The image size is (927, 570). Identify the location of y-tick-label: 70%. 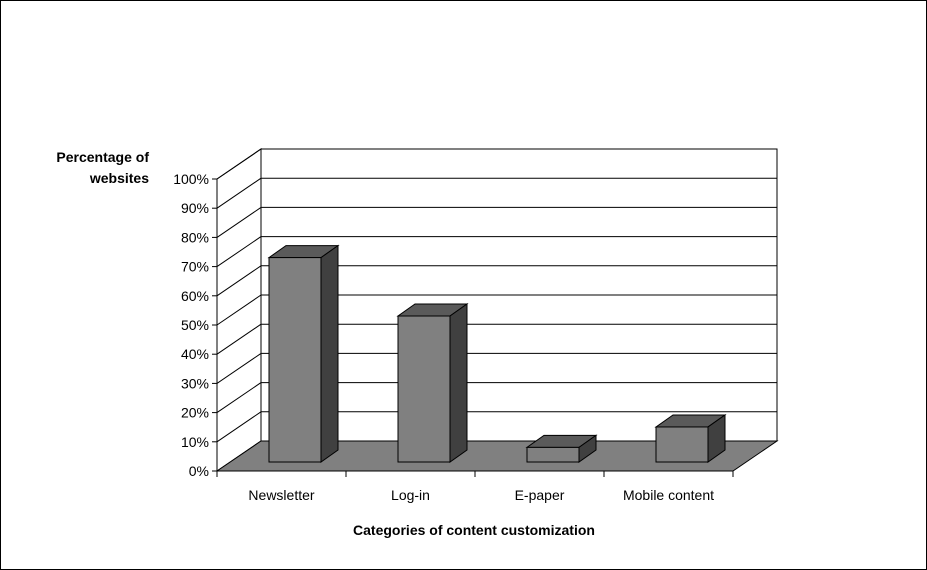
(195, 267).